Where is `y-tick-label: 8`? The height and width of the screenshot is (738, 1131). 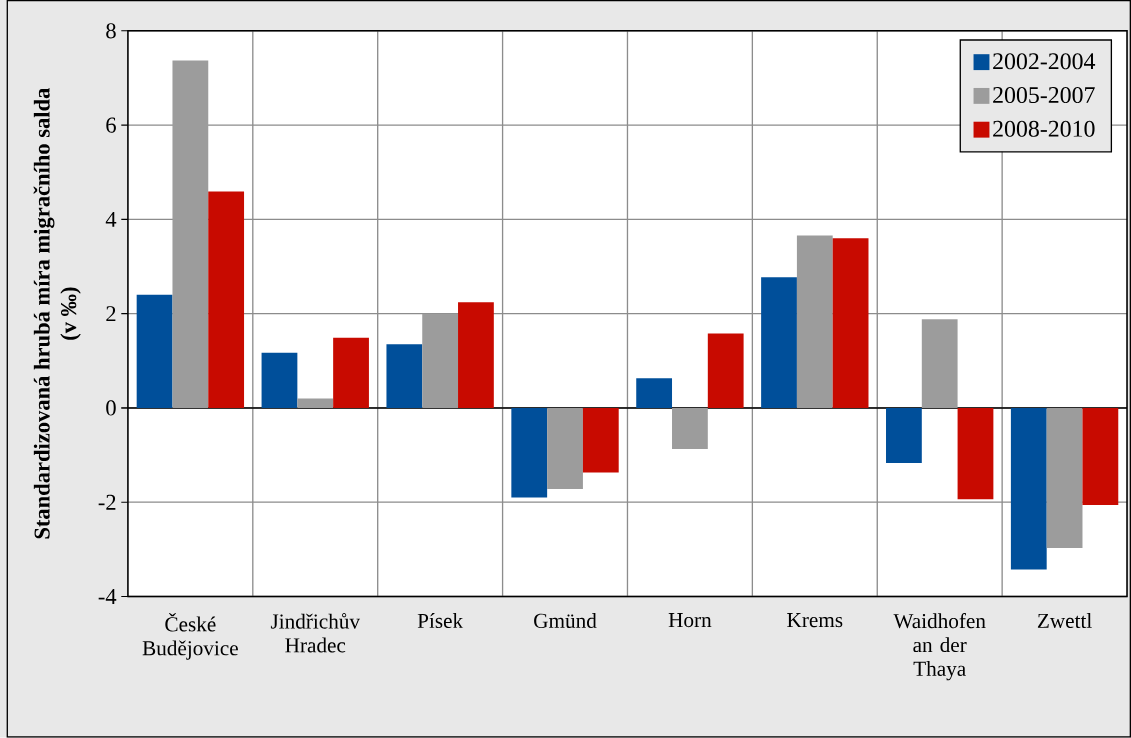 y-tick-label: 8 is located at coordinates (111, 31).